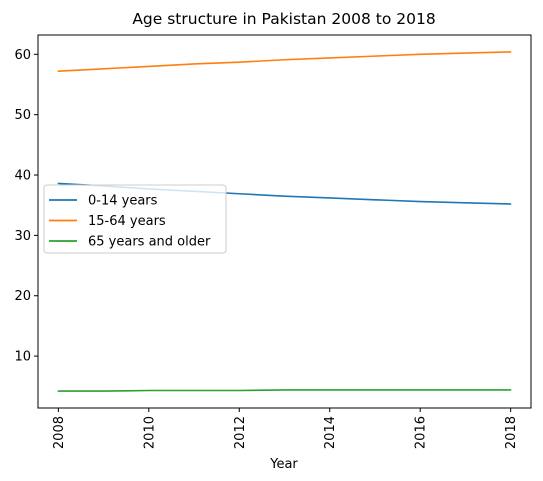 The height and width of the screenshot is (481, 543). Describe the element at coordinates (22, 357) in the screenshot. I see `y-tick-label: 10` at that location.